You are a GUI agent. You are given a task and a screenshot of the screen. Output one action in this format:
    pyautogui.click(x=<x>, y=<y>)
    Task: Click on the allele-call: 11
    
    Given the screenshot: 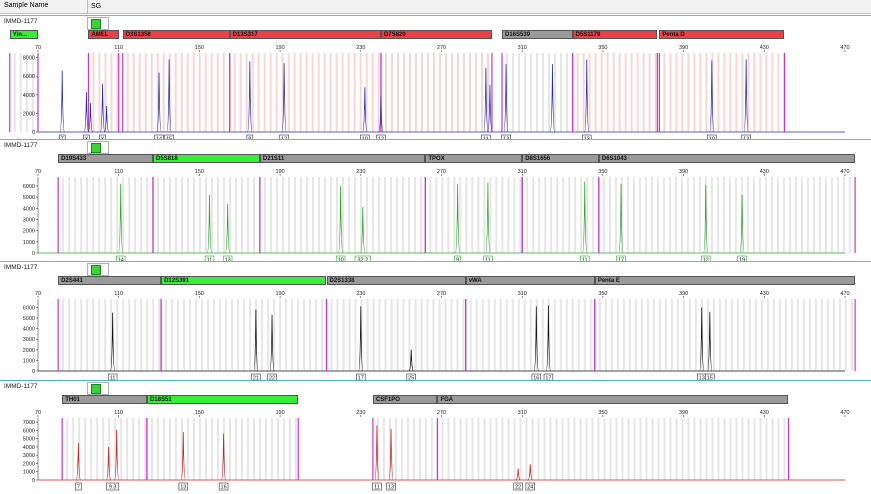 What is the action you would take?
    pyautogui.click(x=377, y=486)
    